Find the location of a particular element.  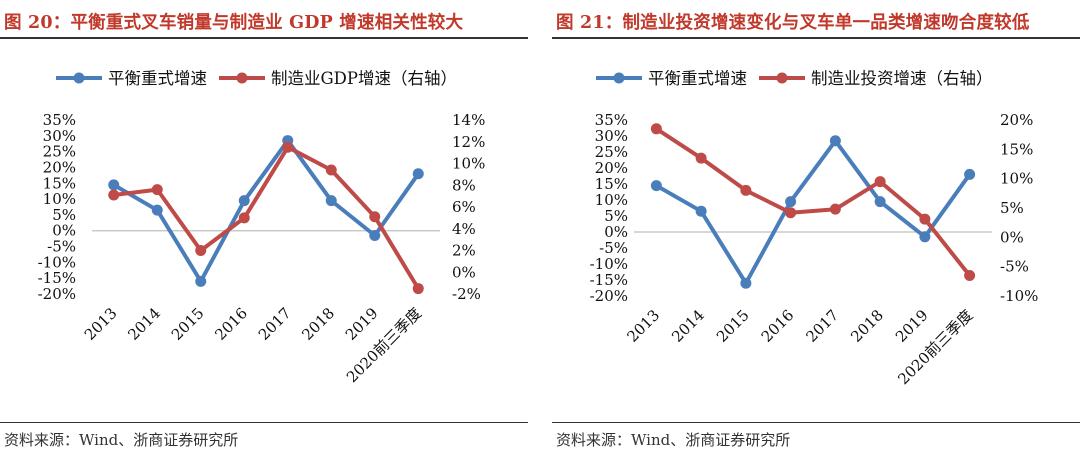

right-axis-tick-label: -2% is located at coordinates (466, 294).